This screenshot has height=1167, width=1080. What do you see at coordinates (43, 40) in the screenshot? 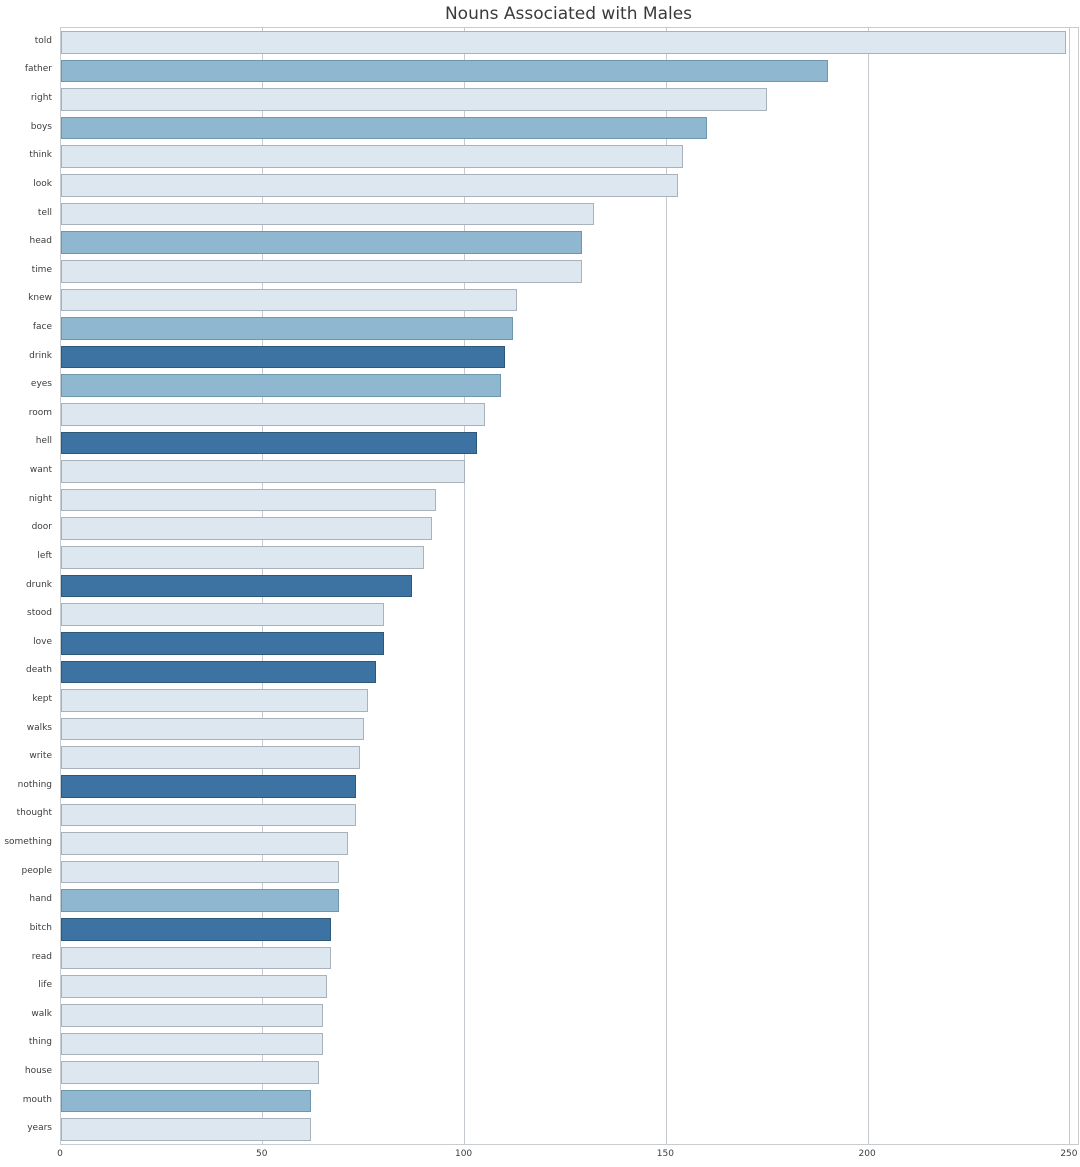
I see `y-tick-label-told: told` at bounding box center [43, 40].